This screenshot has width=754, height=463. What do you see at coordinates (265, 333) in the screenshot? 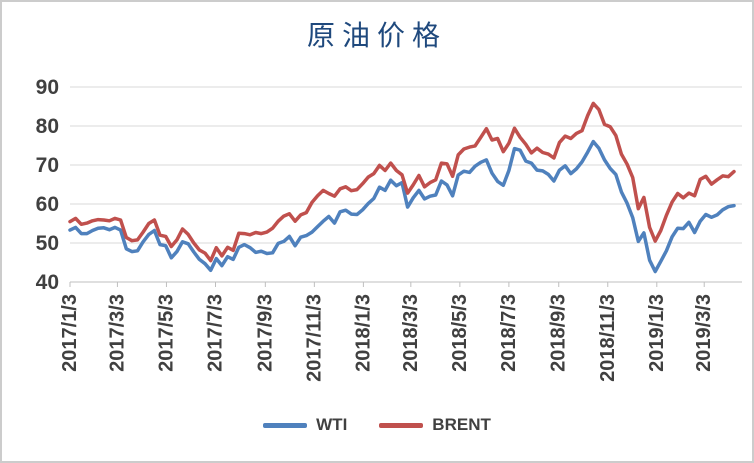
I see `x-axis-label: 2017/9/3` at bounding box center [265, 333].